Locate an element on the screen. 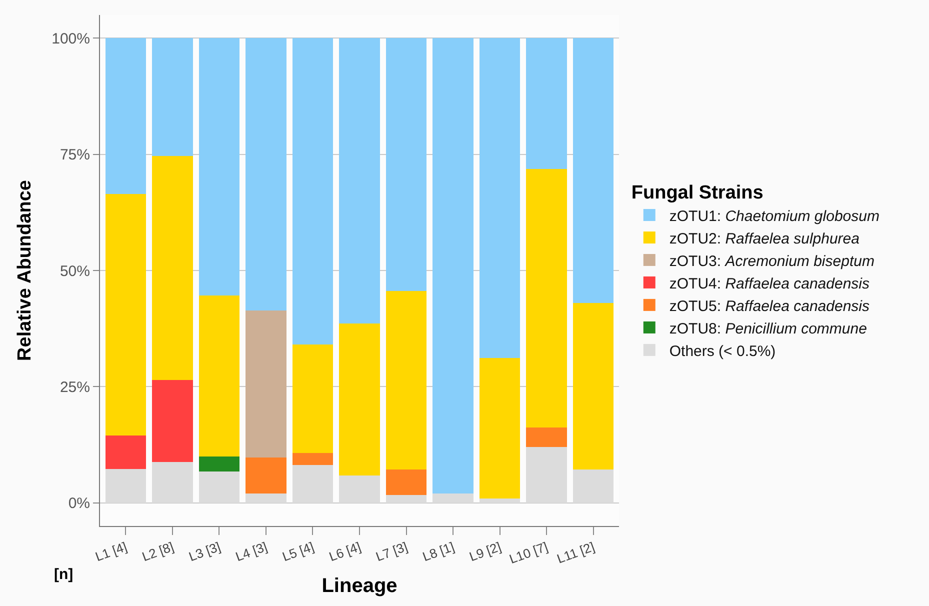  x-tick-label: L6 [4] is located at coordinates (345, 551).